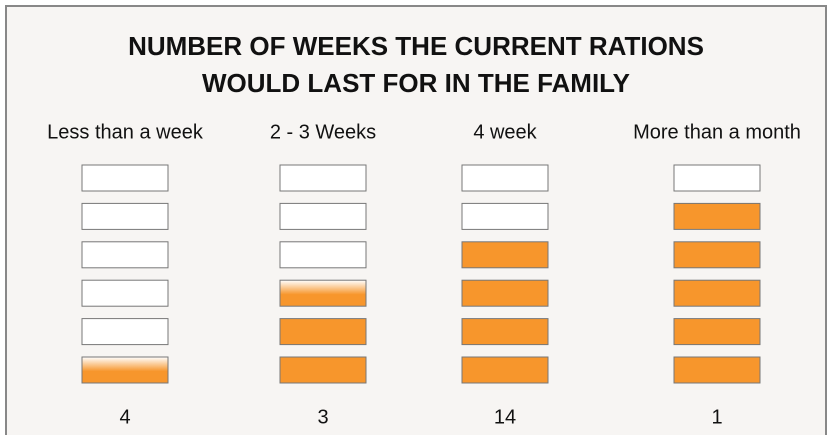  I want to click on chart-title: WOULD LAST FOR IN THE FAMILY, so click(416, 83).